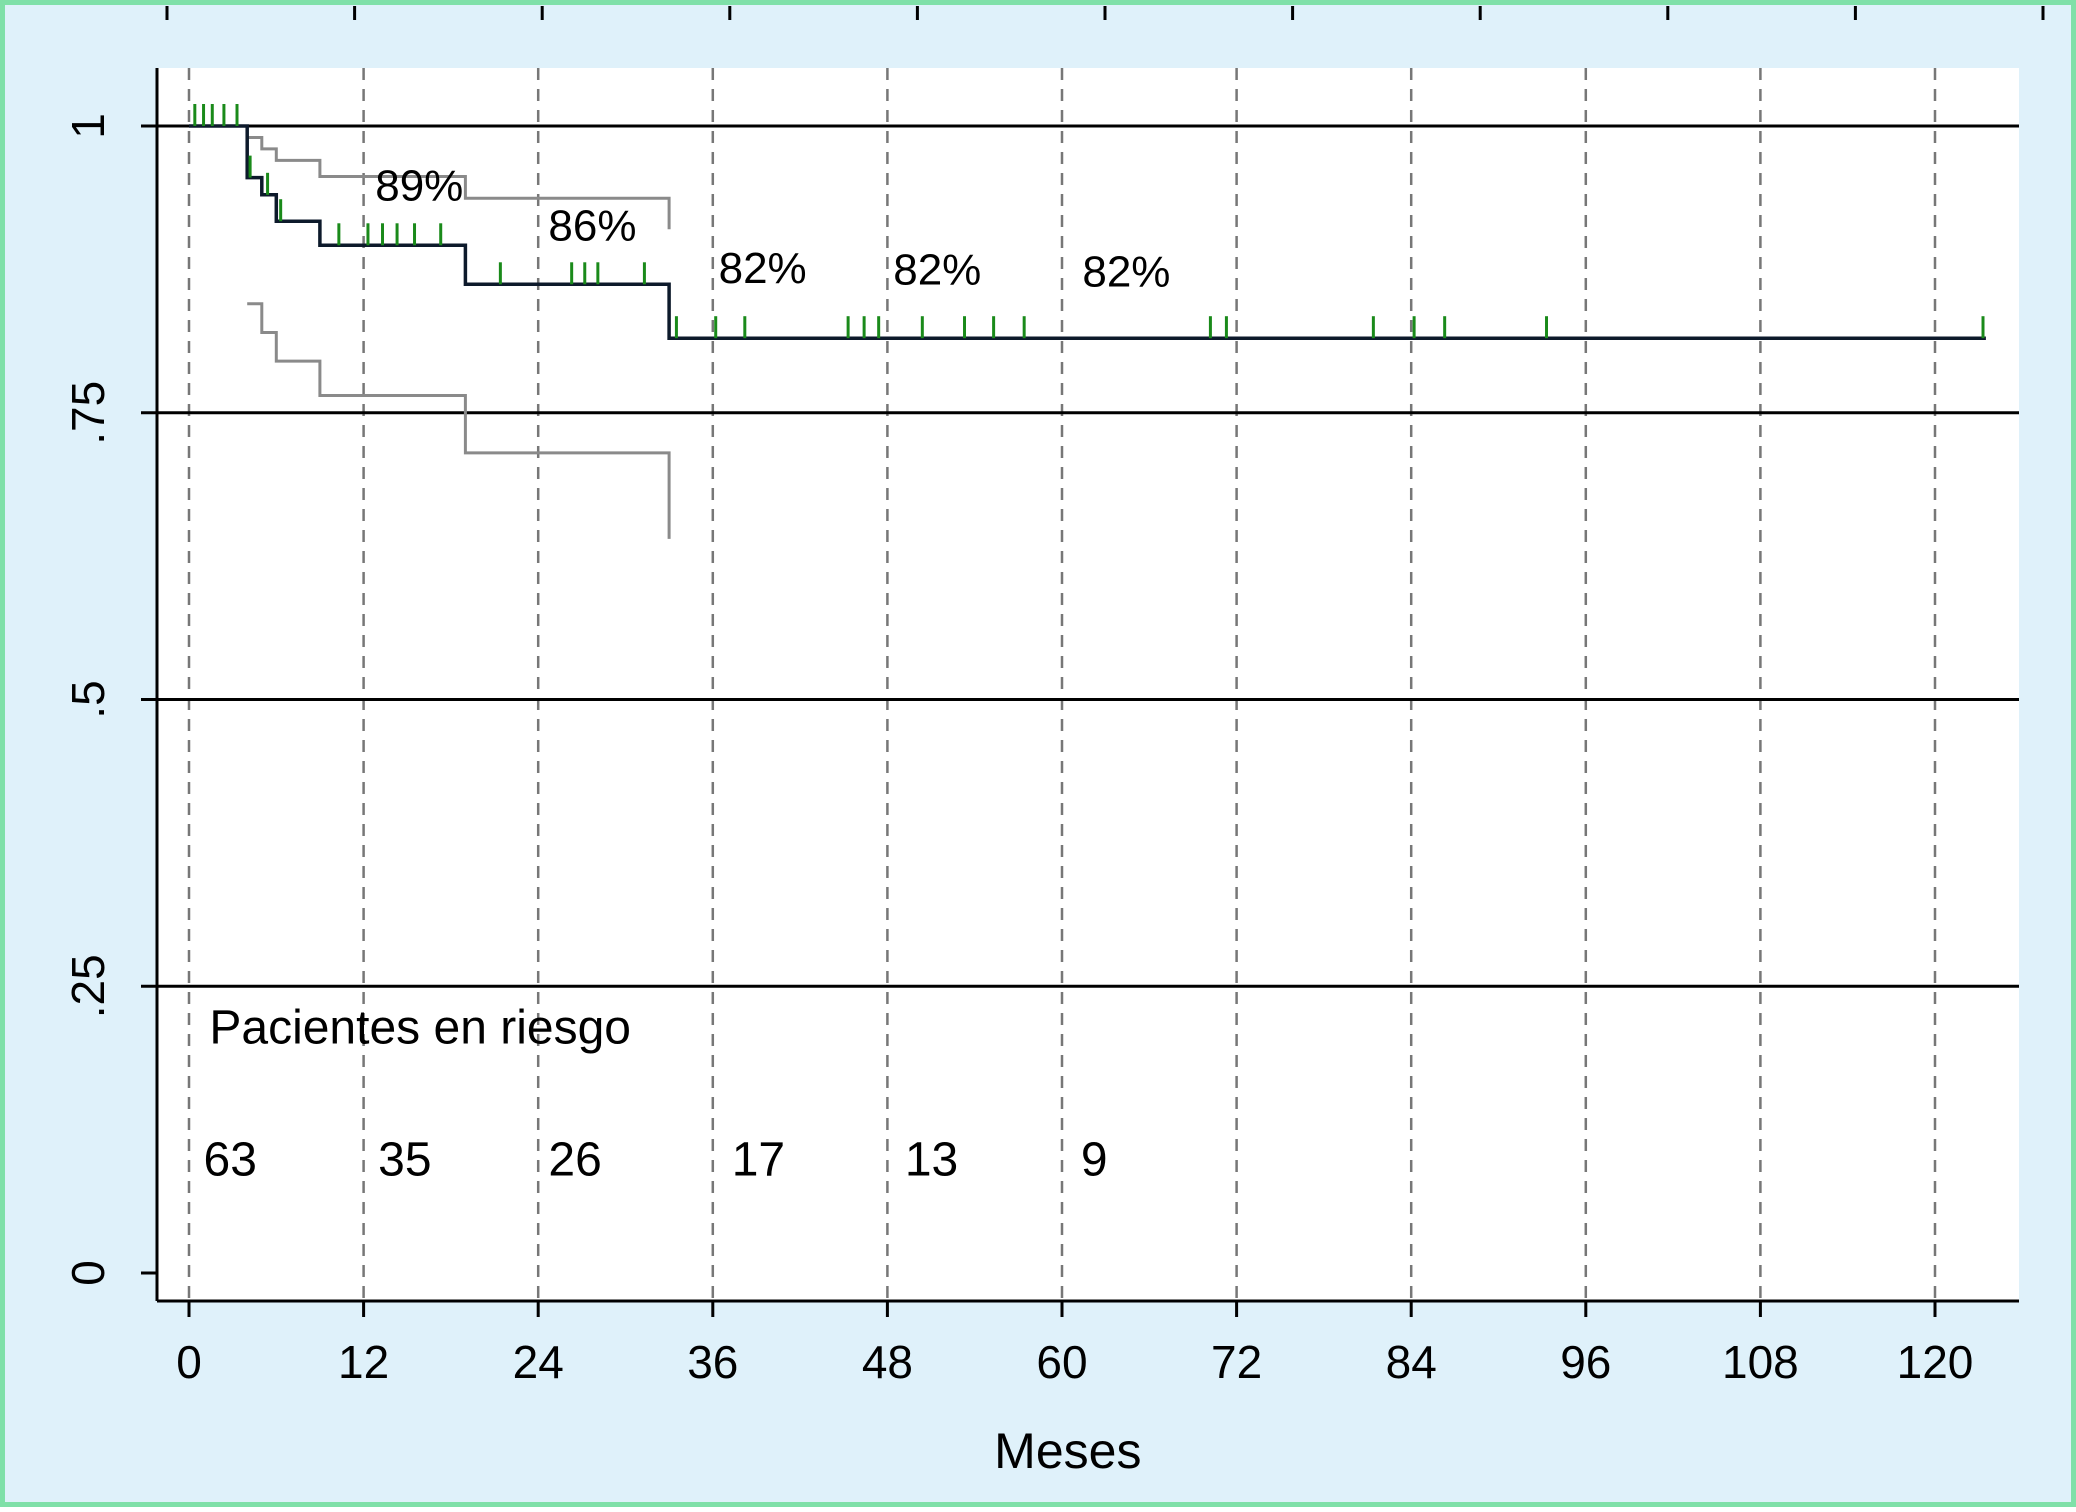 The width and height of the screenshot is (2076, 1512). Describe the element at coordinates (420, 1028) in the screenshot. I see `risk-table-title: Pacientes en riesgo` at that location.